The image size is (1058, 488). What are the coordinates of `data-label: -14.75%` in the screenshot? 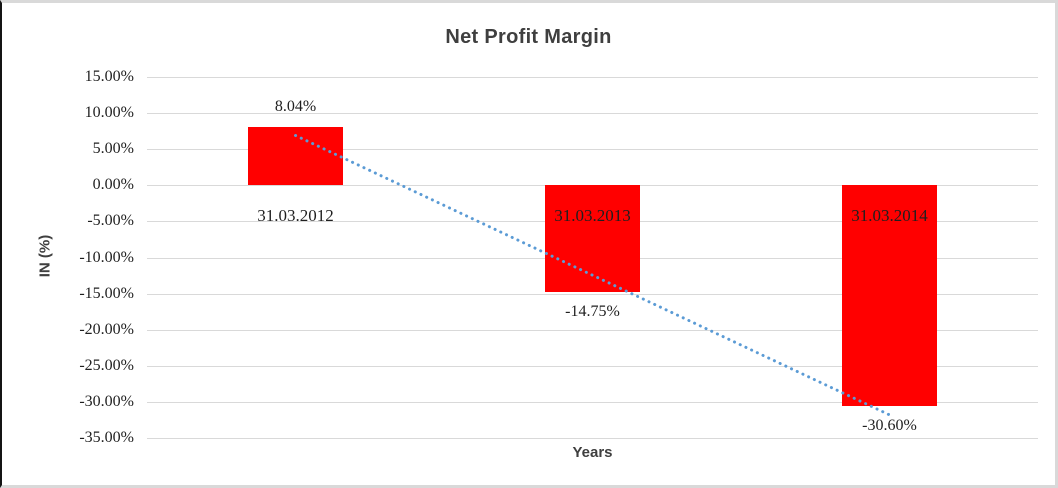 It's located at (592, 311).